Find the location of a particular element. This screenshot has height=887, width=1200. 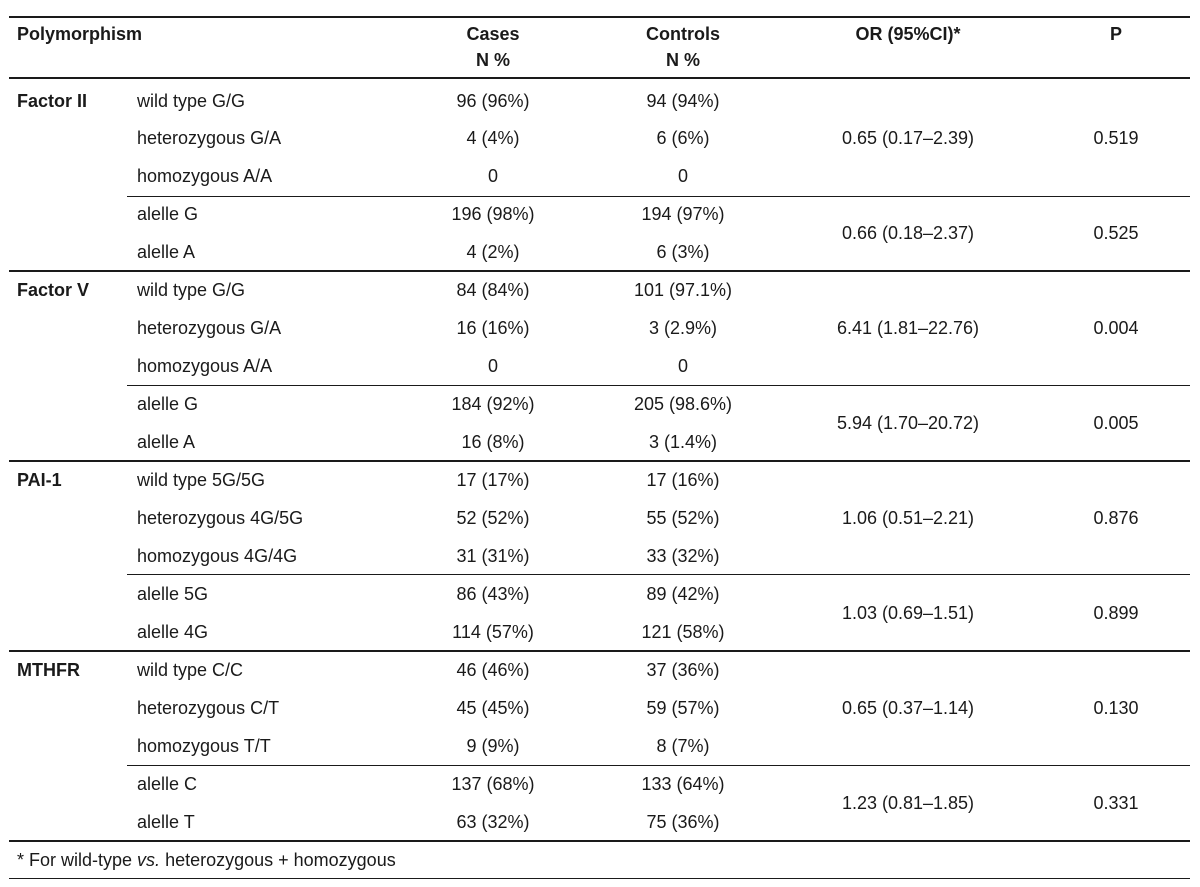

or-cell: 1.06 (0.51–2.21) is located at coordinates (908, 518).